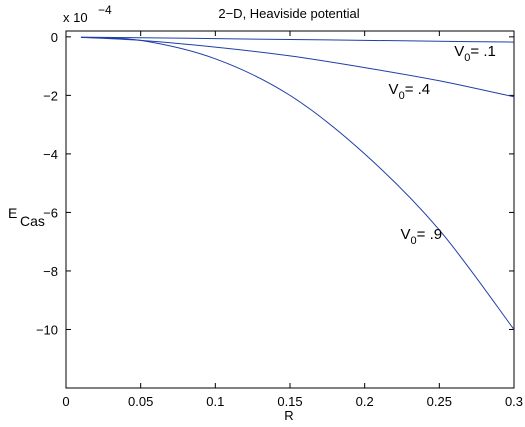 Image resolution: width=525 pixels, height=427 pixels. I want to click on x-tick-label: 0.1, so click(215, 401).